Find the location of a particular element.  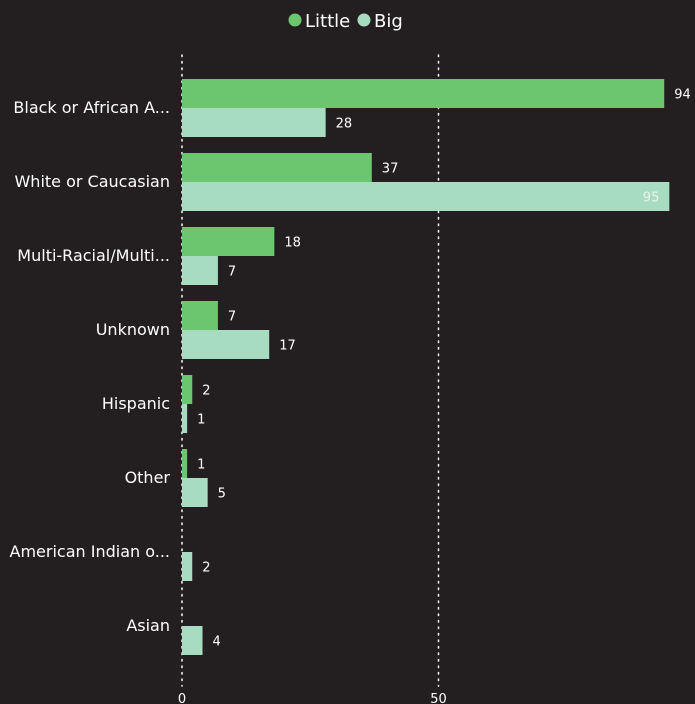

bar-big-multi-racial-multi is located at coordinates (200, 270).